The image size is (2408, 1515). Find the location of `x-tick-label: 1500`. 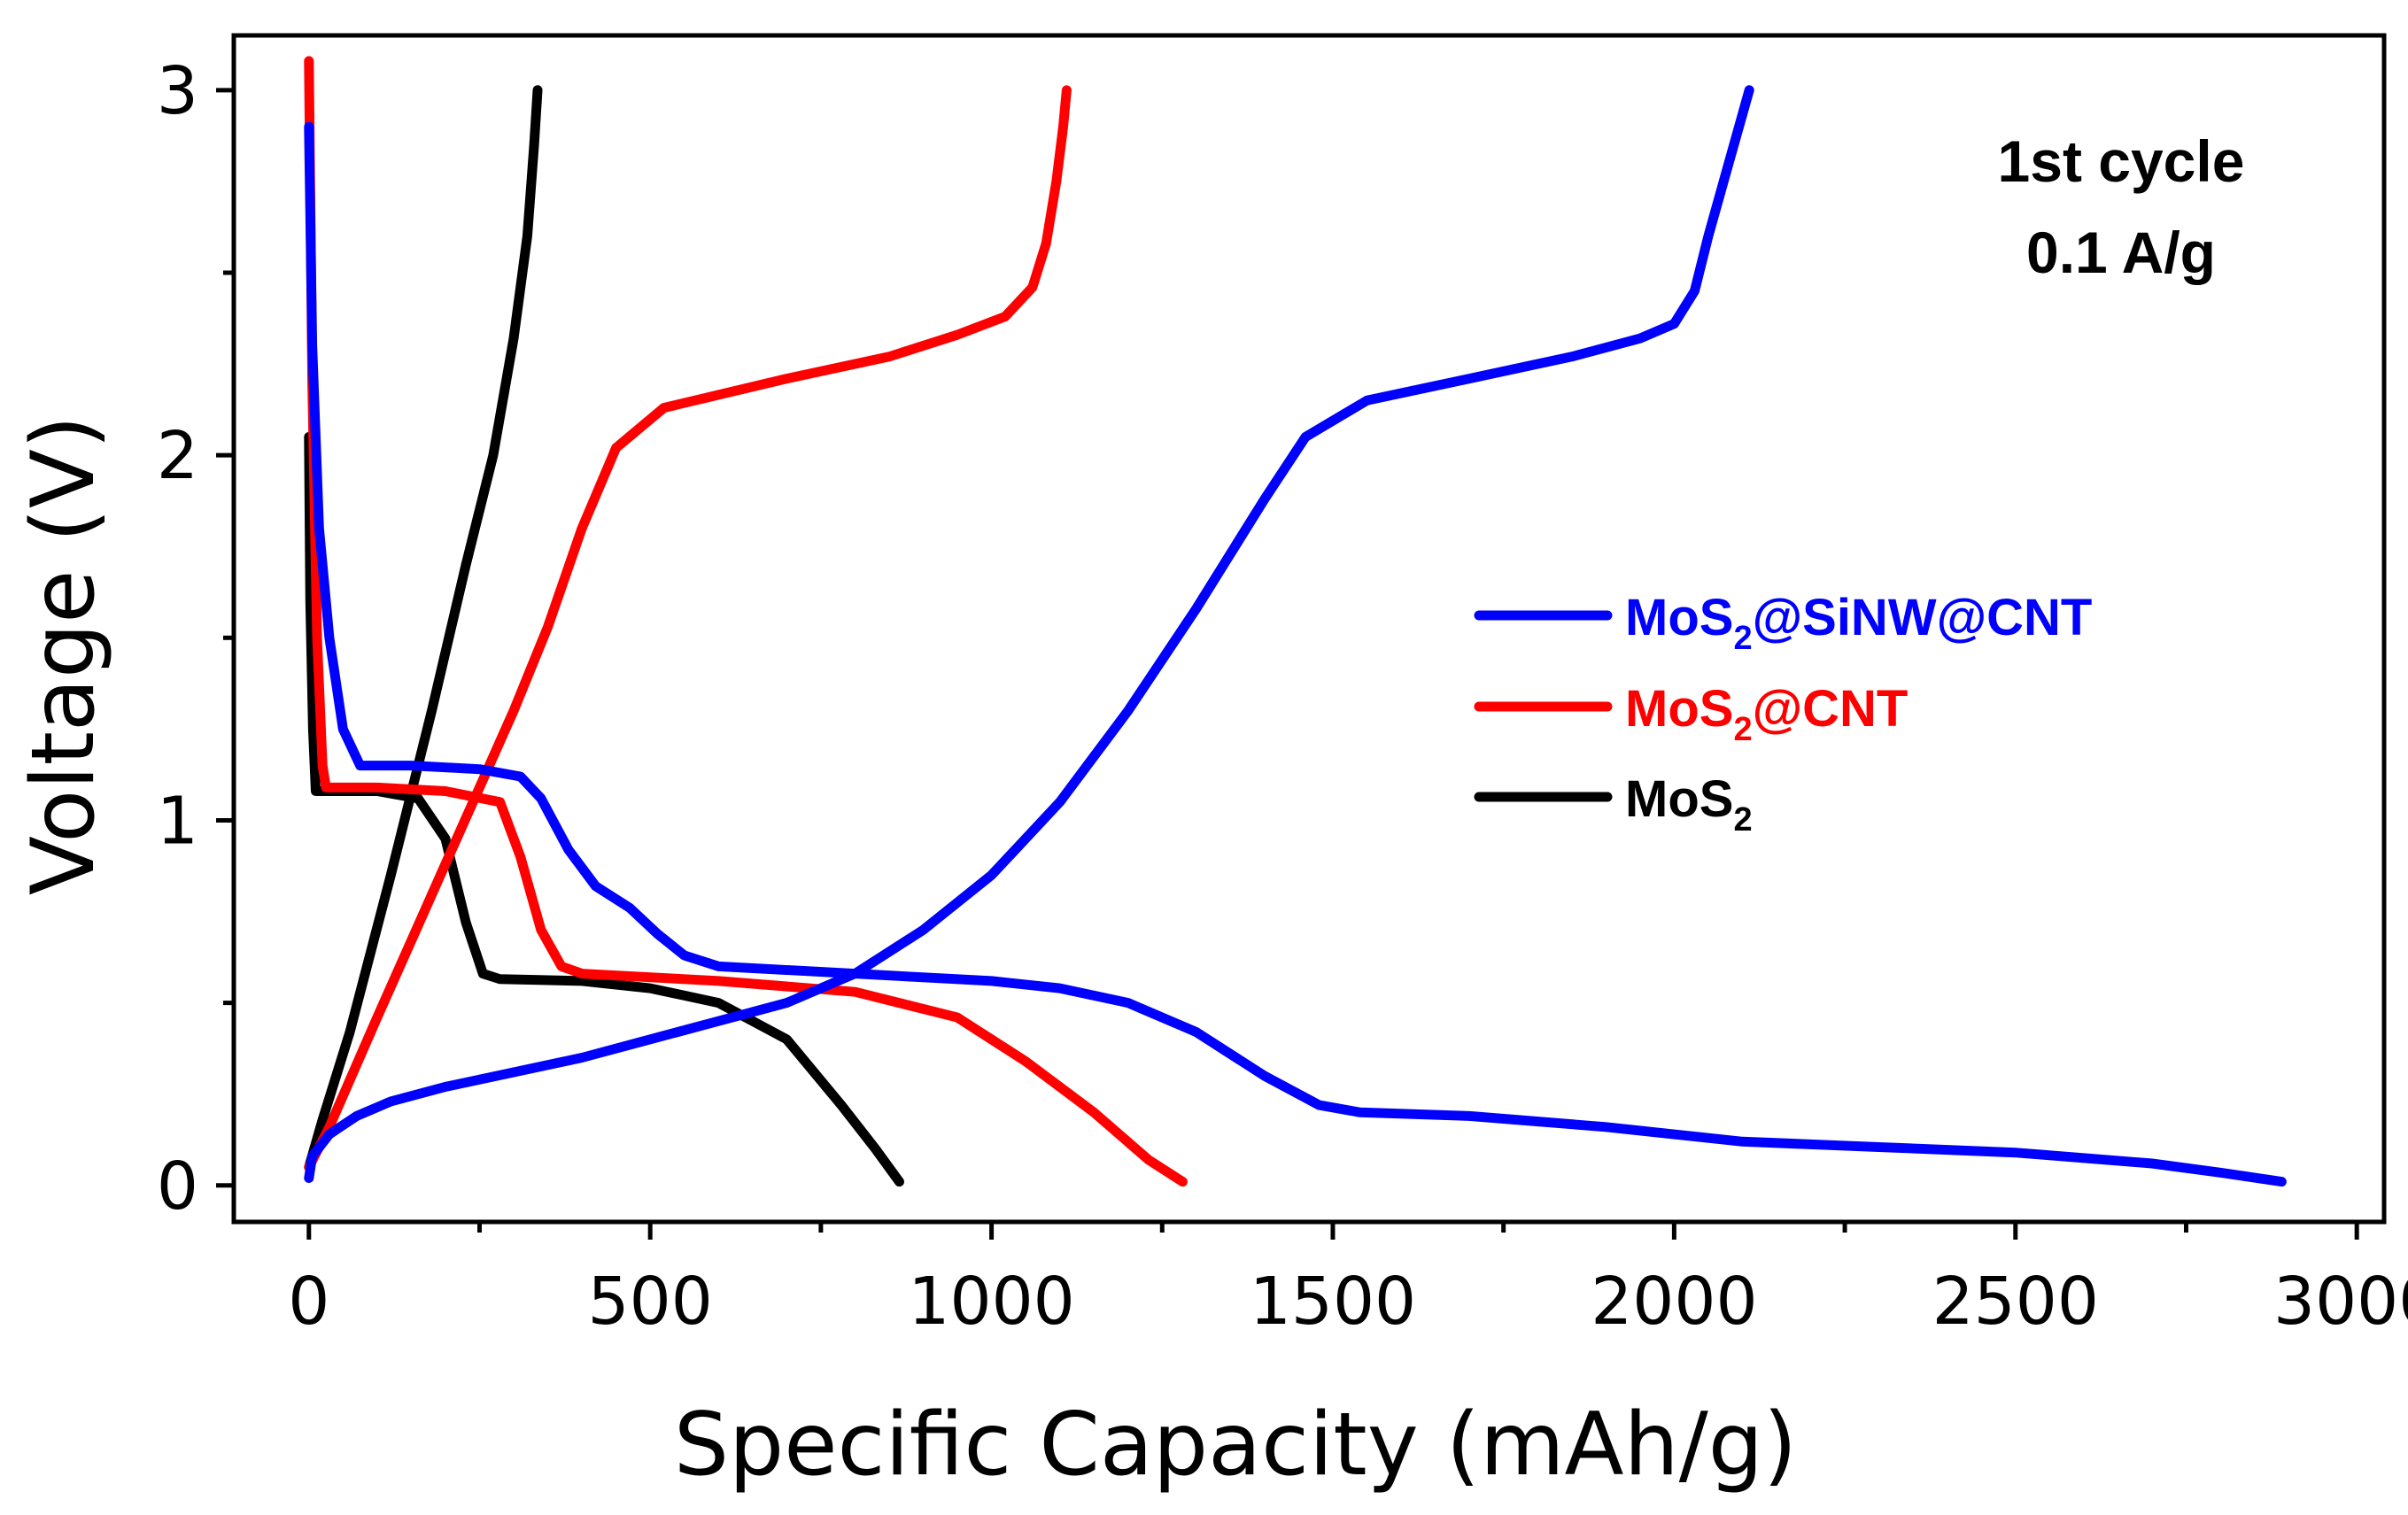

x-tick-label: 1500 is located at coordinates (1333, 1302).